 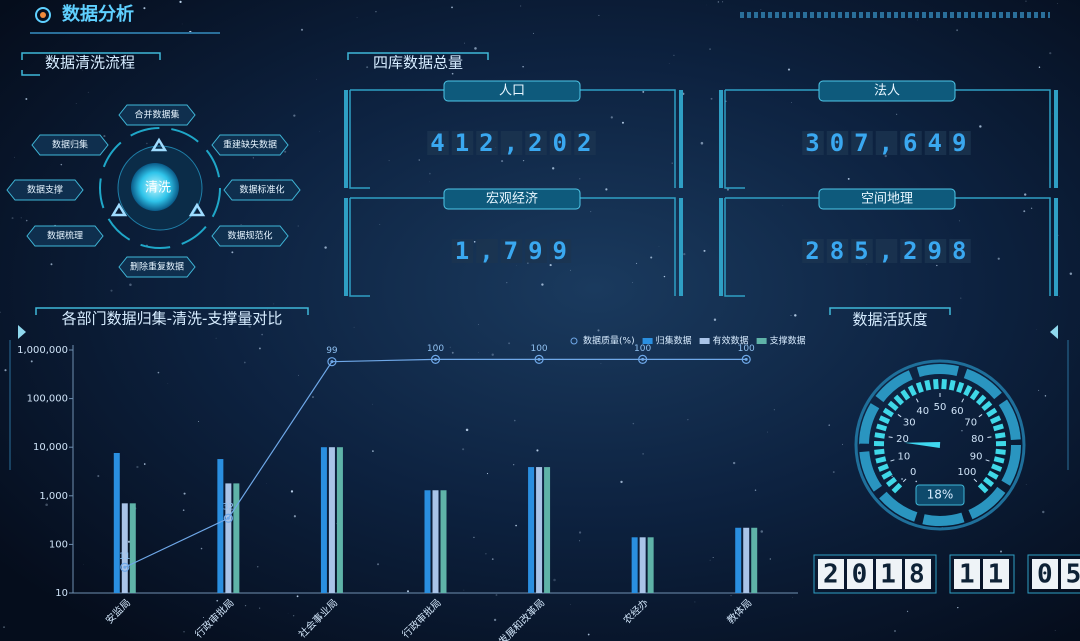 I want to click on y-tick-label: 100, so click(x=58, y=544).